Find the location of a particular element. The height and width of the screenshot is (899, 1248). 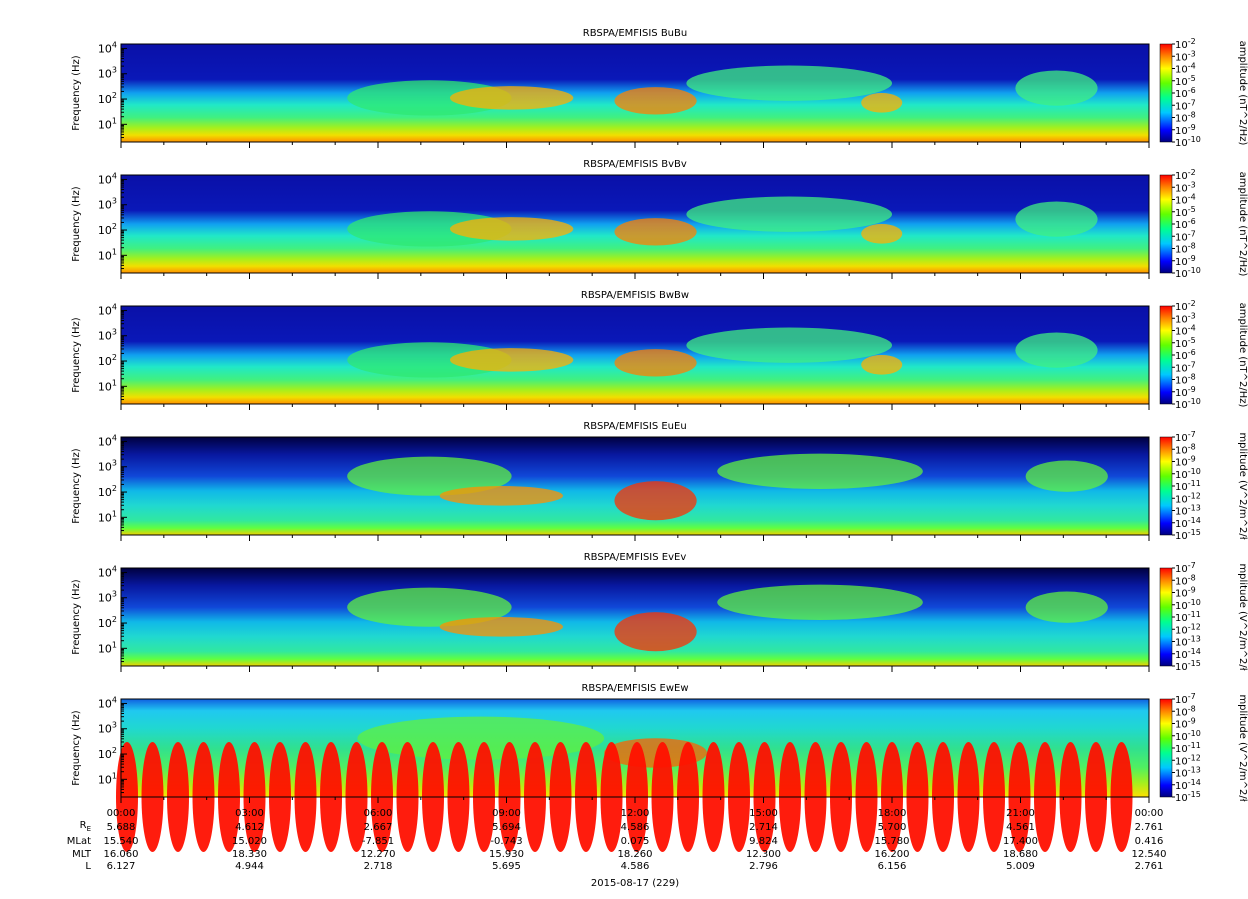

ephemeris-value: 15.540 is located at coordinates (121, 841).